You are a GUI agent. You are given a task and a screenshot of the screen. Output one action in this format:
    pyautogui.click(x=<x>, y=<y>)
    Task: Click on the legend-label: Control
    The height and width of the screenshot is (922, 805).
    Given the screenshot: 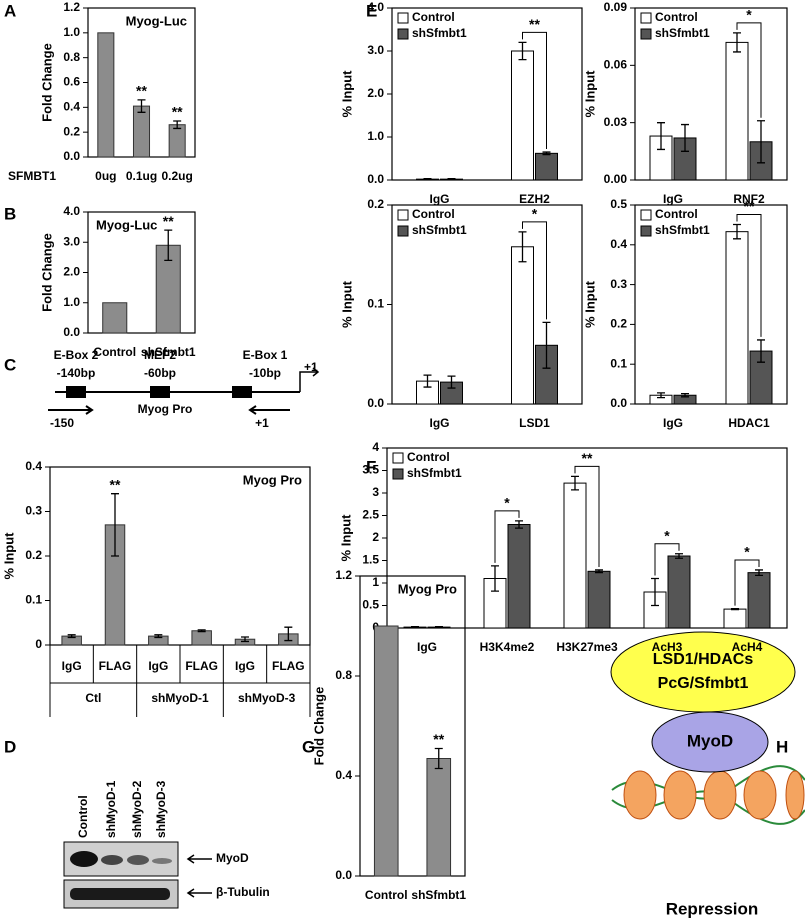 What is the action you would take?
    pyautogui.click(x=433, y=17)
    